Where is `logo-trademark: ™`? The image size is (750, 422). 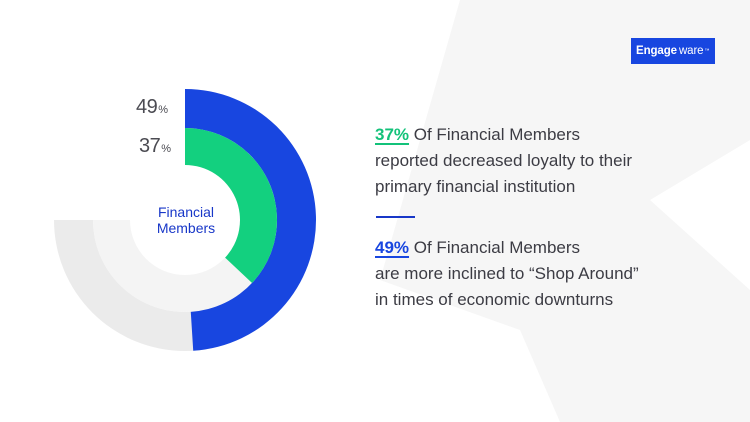 logo-trademark: ™ is located at coordinates (707, 51).